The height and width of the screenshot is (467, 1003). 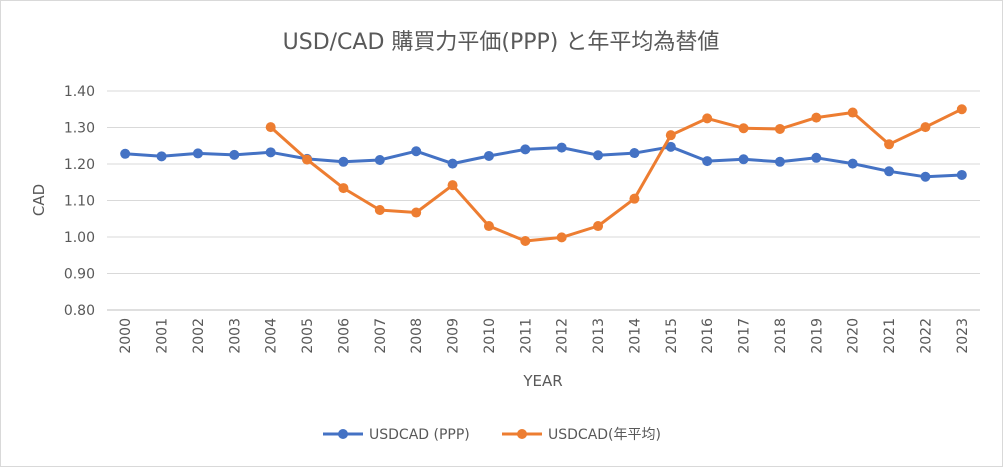 I want to click on x-tick-label: 2011, so click(x=526, y=336).